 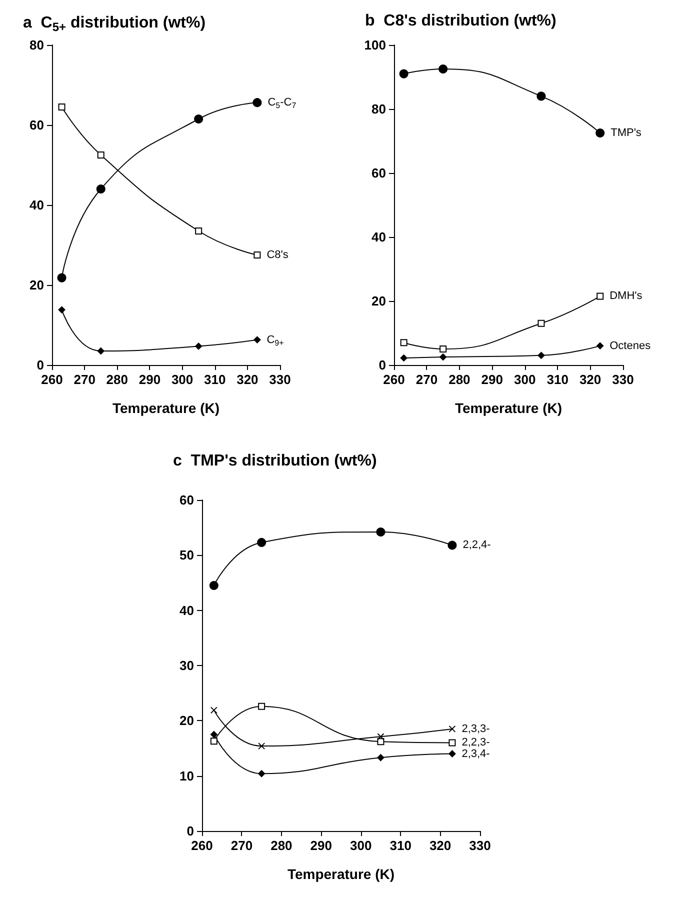 What do you see at coordinates (187, 776) in the screenshot?
I see `y-tick-label: 10` at bounding box center [187, 776].